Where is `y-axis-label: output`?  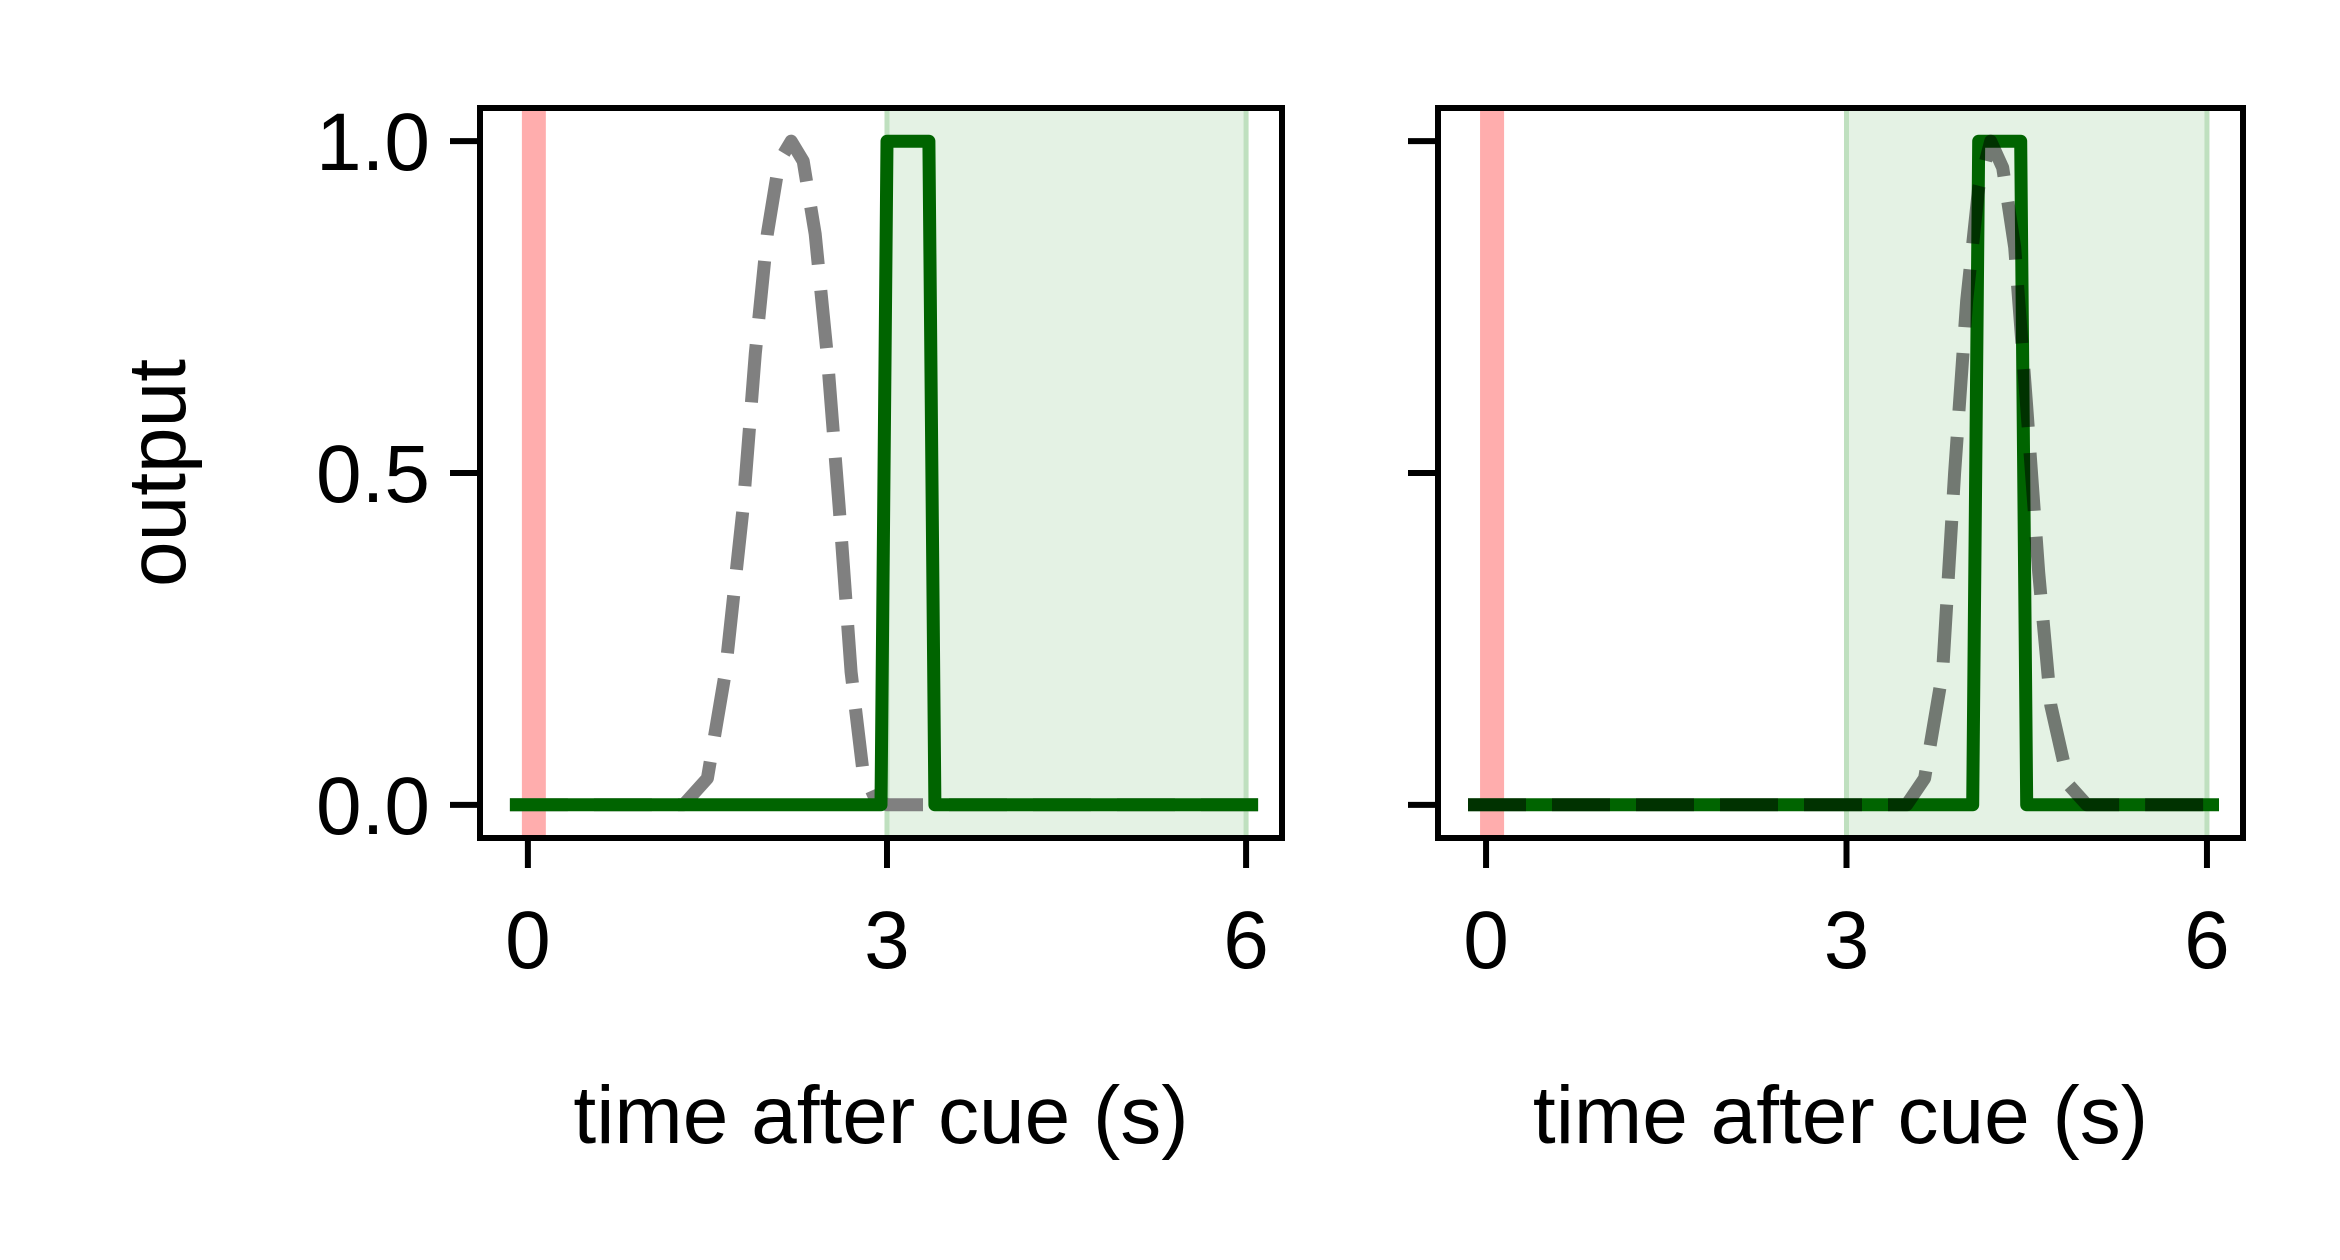 y-axis-label: output is located at coordinates (157, 473).